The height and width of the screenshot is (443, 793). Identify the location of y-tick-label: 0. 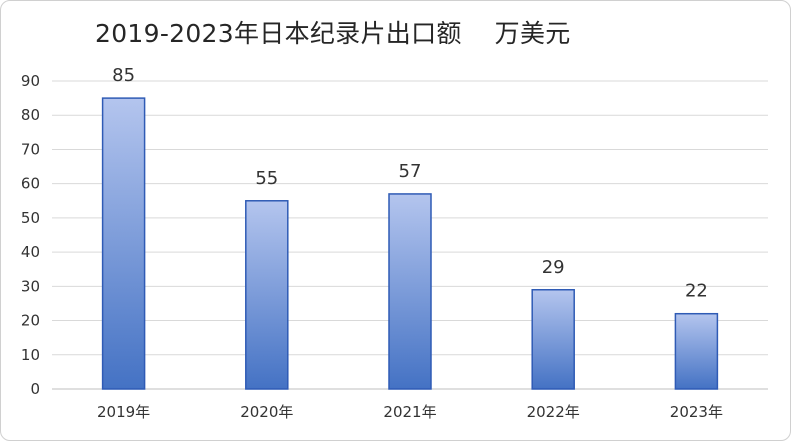
(35, 389).